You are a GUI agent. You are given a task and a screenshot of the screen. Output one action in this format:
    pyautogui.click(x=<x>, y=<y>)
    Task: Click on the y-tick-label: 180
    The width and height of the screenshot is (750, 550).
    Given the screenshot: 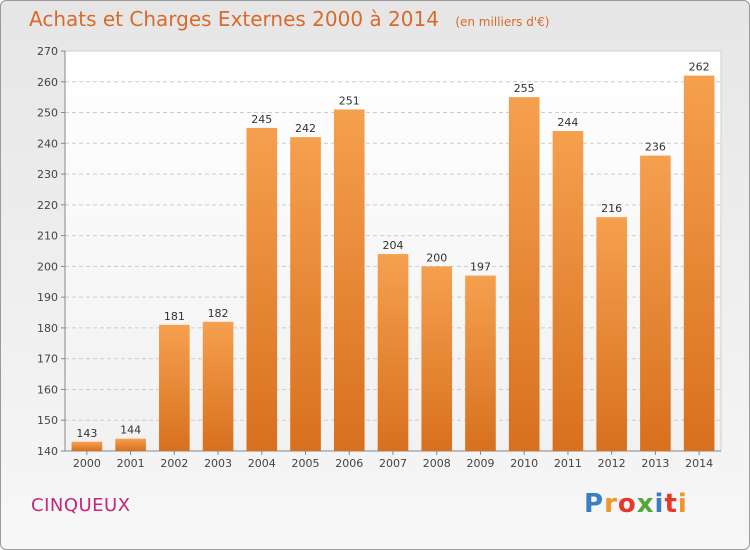 What is the action you would take?
    pyautogui.click(x=47, y=328)
    